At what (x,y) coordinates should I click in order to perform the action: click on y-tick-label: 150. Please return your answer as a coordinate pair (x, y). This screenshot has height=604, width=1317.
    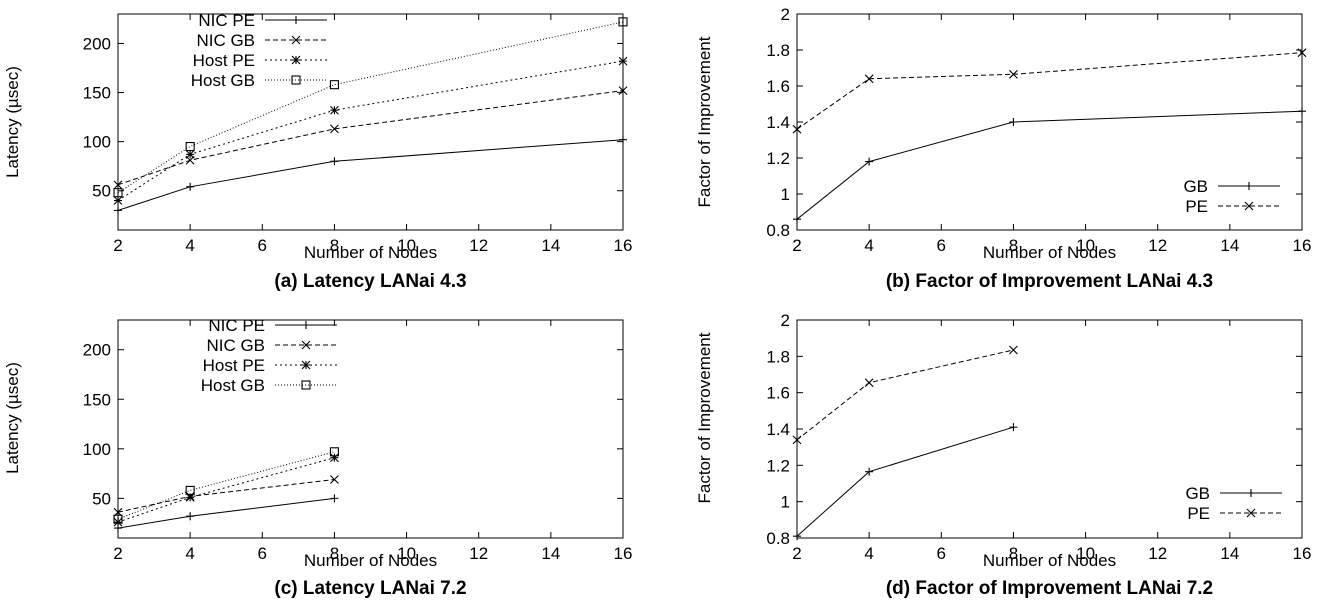
    Looking at the image, I should click on (97, 93).